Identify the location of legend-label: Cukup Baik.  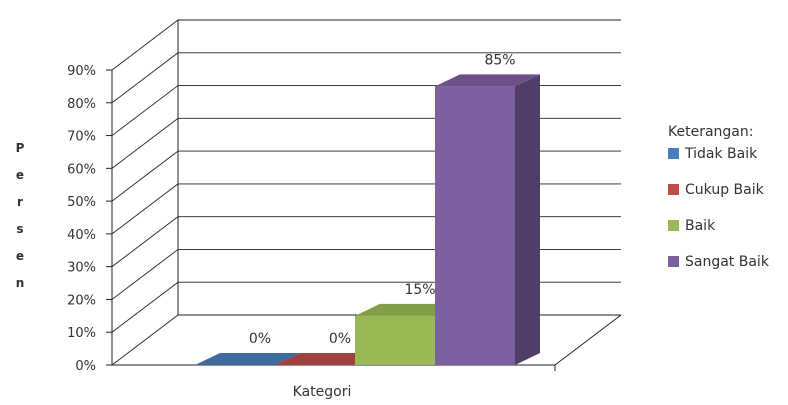
(725, 190).